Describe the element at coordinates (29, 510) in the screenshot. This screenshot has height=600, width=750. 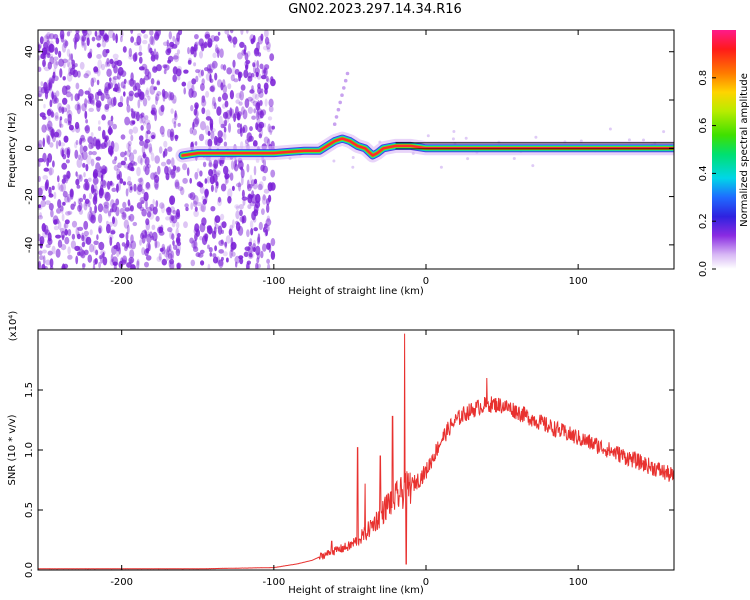
I see `y-tick-label: 0.5` at that location.